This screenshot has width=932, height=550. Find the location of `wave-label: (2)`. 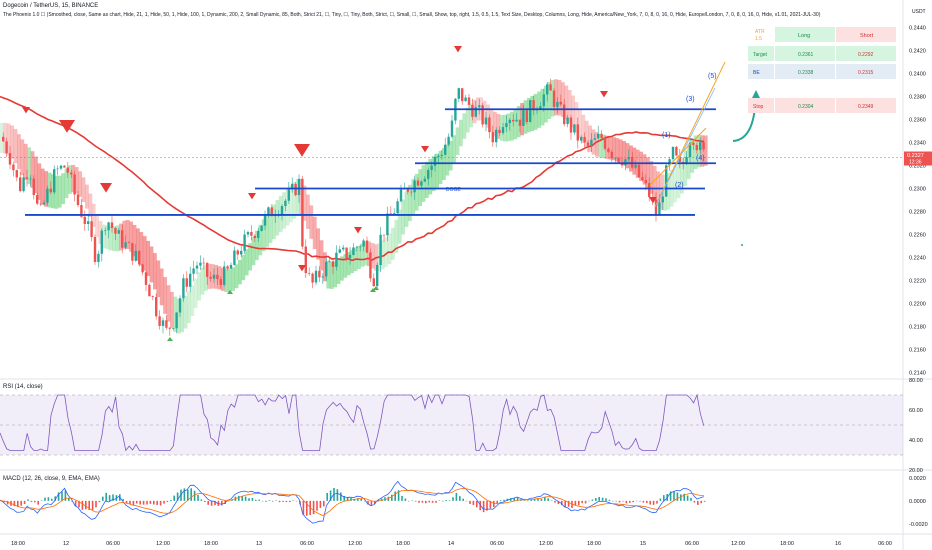

wave-label: (2) is located at coordinates (679, 185).